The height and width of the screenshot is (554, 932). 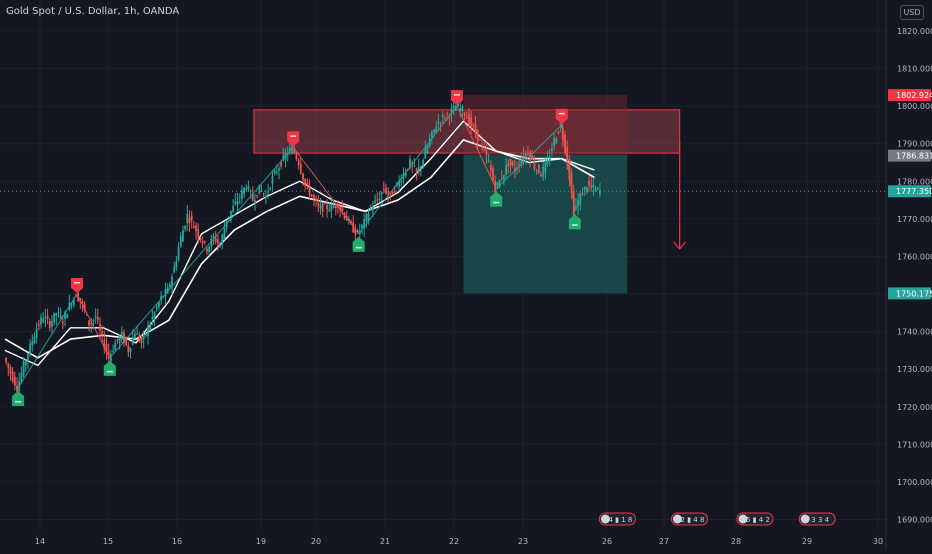 I want to click on annotations, so click(x=680, y=194).